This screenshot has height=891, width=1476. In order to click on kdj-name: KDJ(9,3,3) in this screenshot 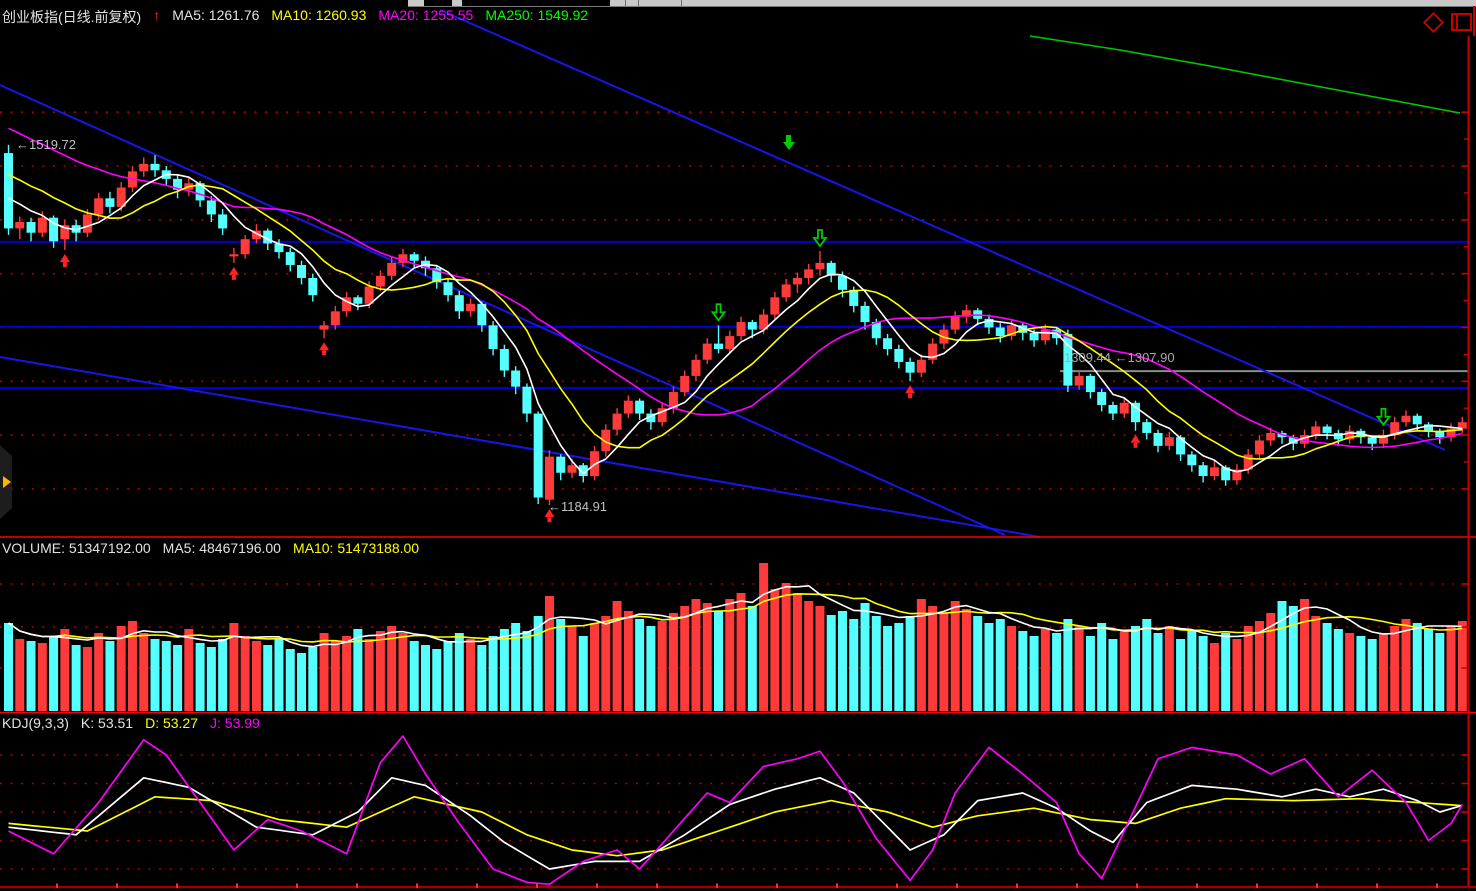, I will do `click(35, 723)`.